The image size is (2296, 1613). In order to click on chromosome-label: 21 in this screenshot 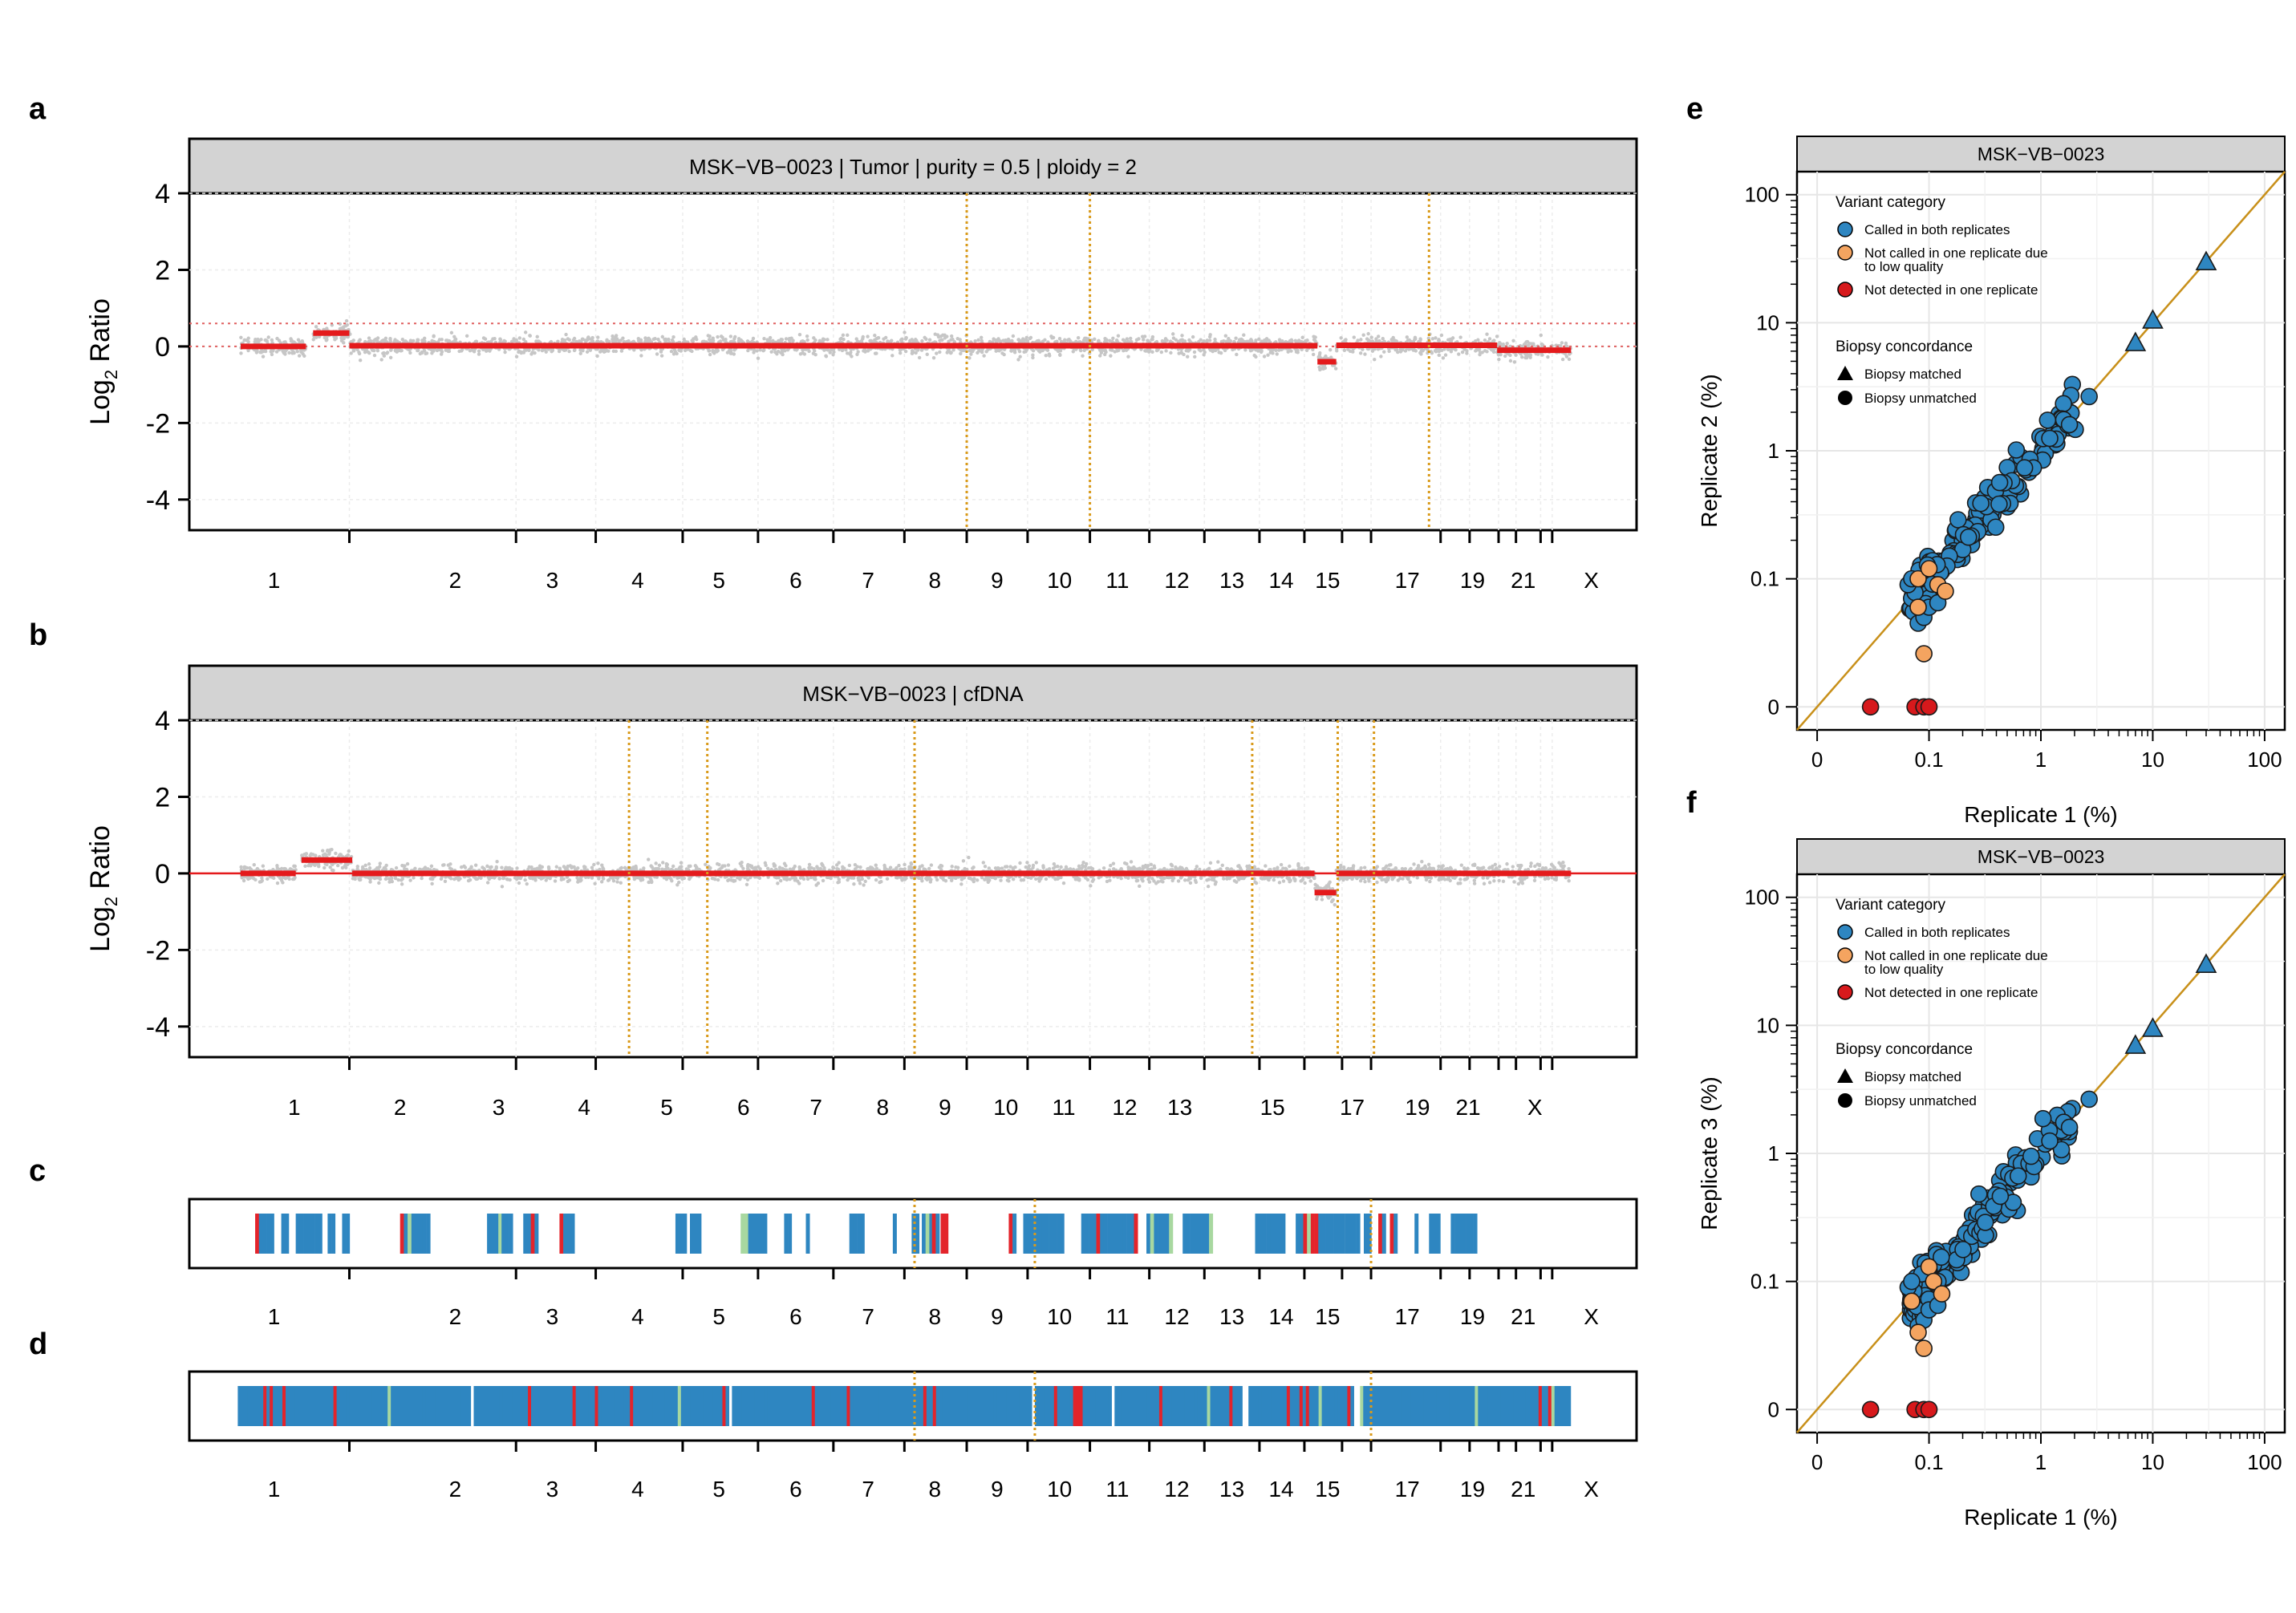, I will do `click(1523, 580)`.